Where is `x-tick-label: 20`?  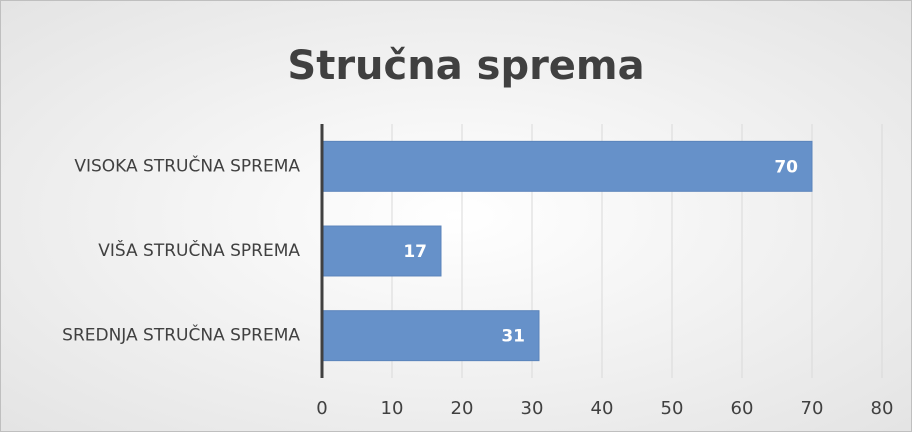 x-tick-label: 20 is located at coordinates (462, 408).